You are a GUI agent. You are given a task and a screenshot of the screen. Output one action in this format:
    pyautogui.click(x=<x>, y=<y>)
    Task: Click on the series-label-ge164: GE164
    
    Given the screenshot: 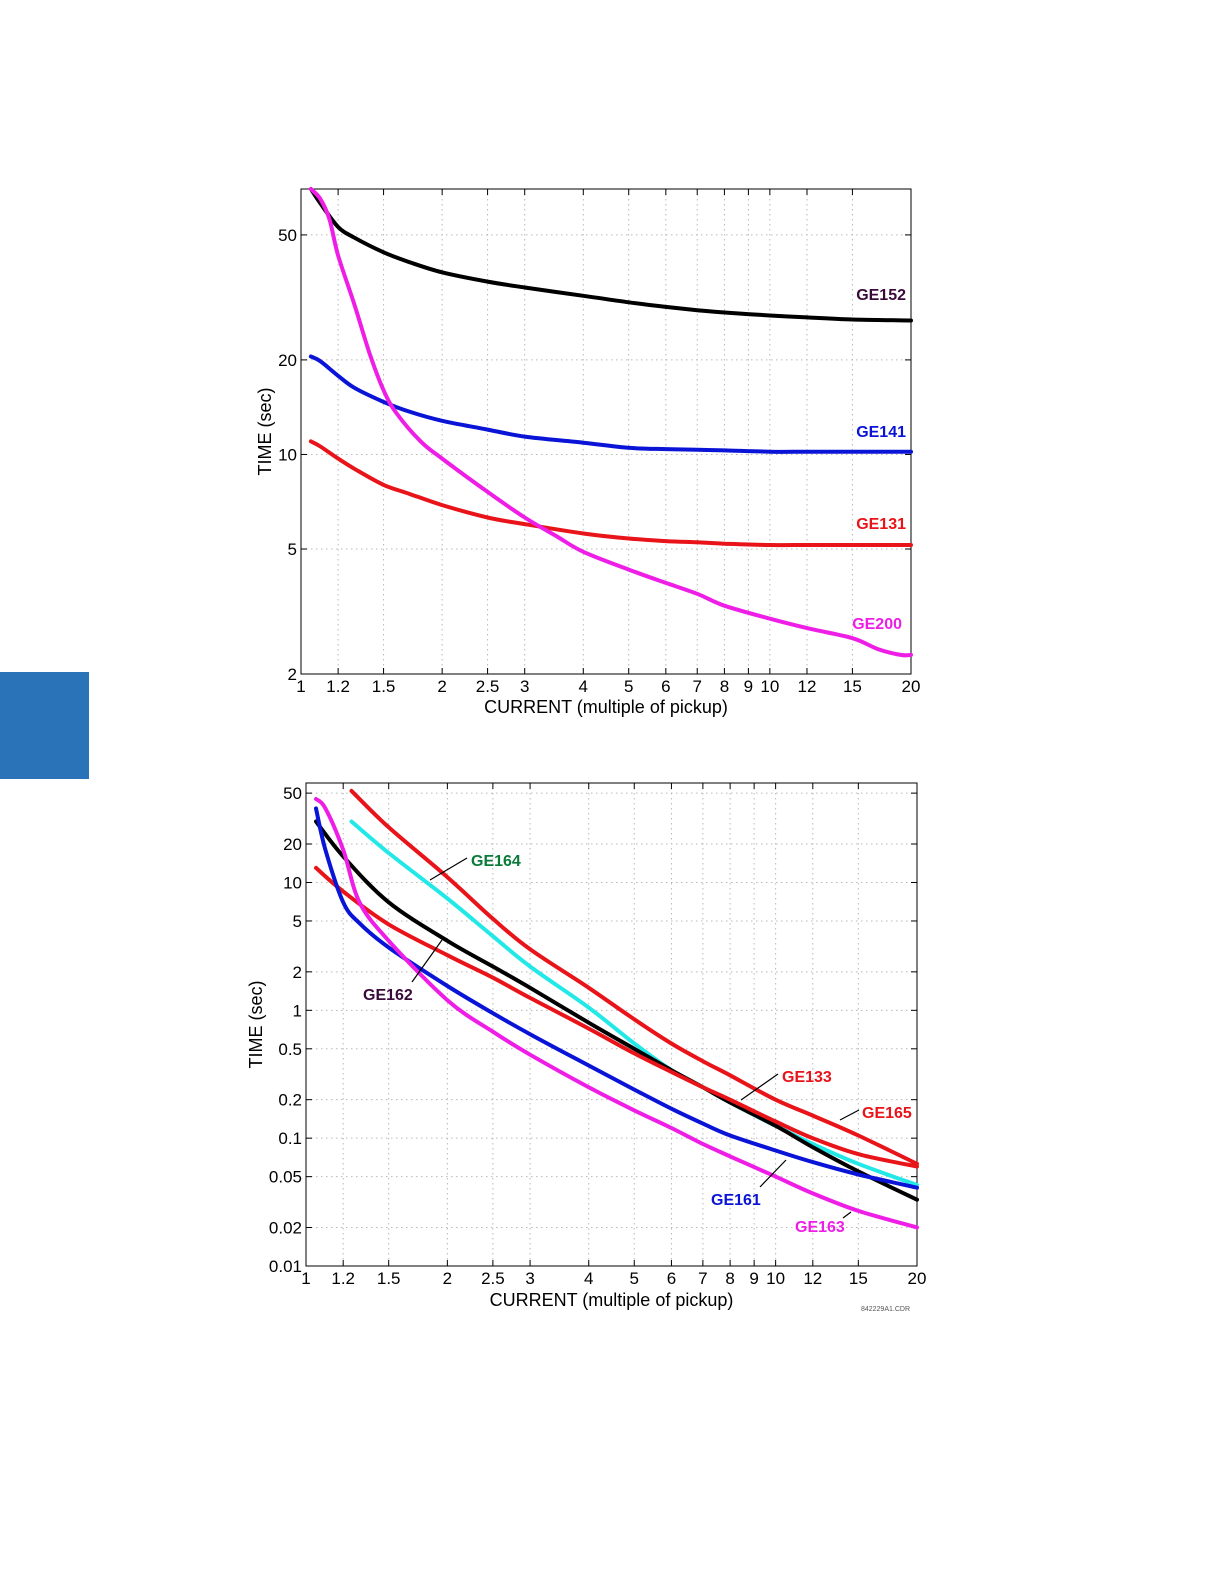 What is the action you would take?
    pyautogui.click(x=496, y=861)
    